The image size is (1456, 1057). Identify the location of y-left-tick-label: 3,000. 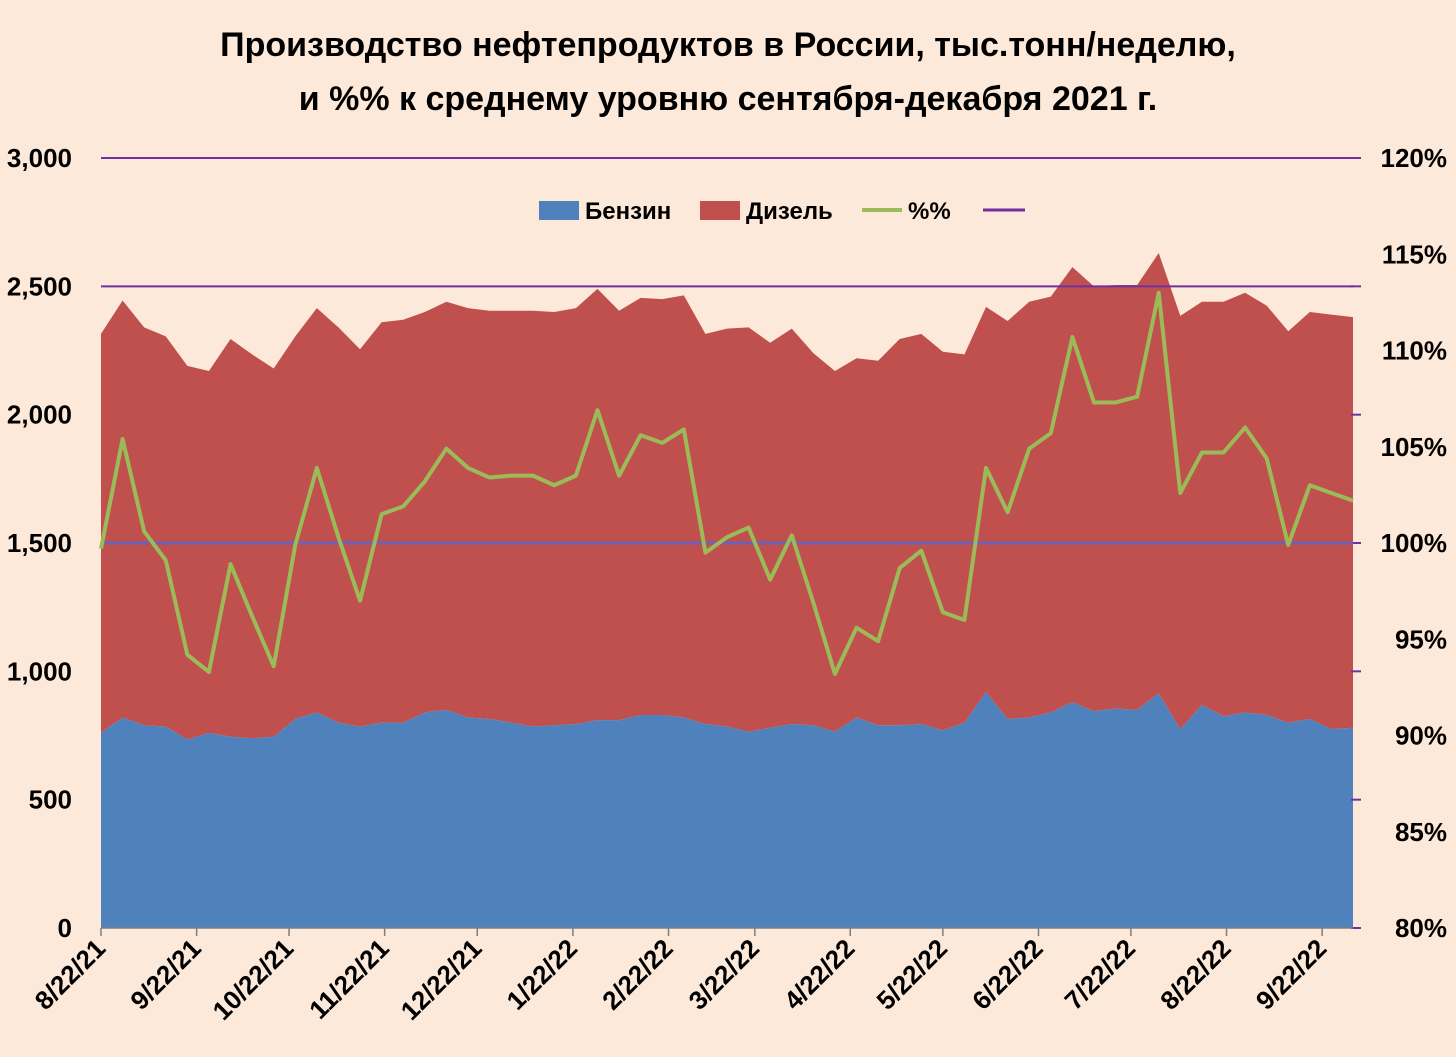
(39, 158).